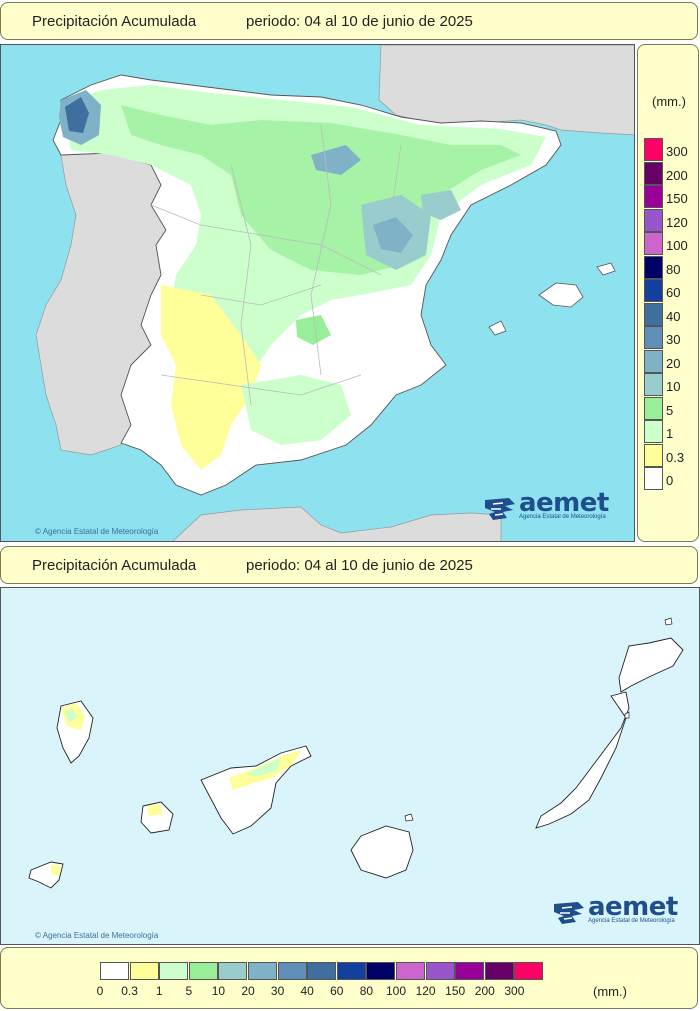  What do you see at coordinates (366, 991) in the screenshot?
I see `legend-label-h: 80` at bounding box center [366, 991].